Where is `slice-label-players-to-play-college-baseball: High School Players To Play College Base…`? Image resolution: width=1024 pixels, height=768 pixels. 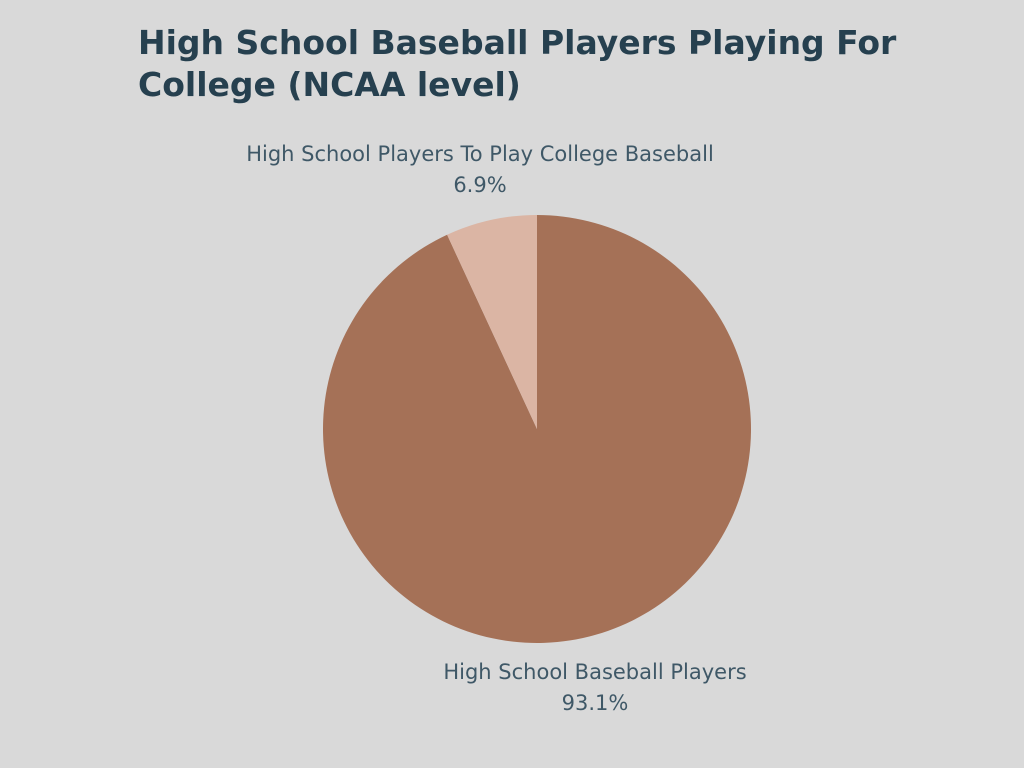 slice-label-players-to-play-college-baseball: High School Players To Play College Base… is located at coordinates (480, 170).